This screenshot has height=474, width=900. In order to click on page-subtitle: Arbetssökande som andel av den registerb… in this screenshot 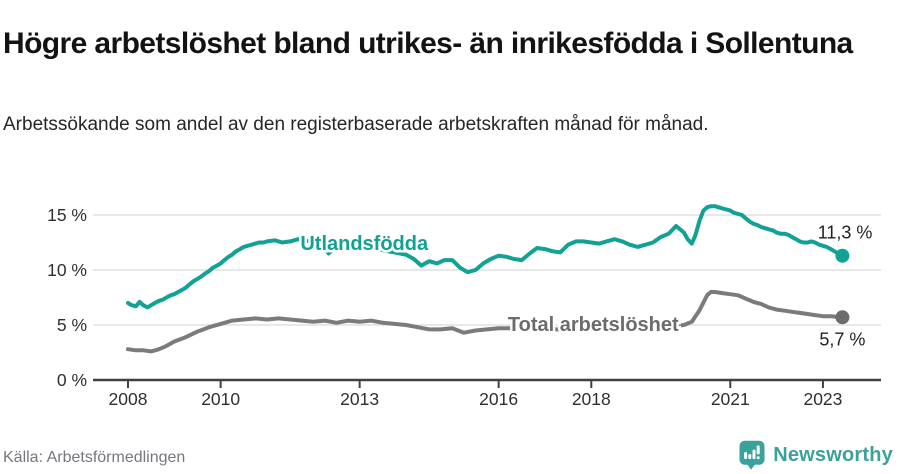, I will do `click(356, 124)`.